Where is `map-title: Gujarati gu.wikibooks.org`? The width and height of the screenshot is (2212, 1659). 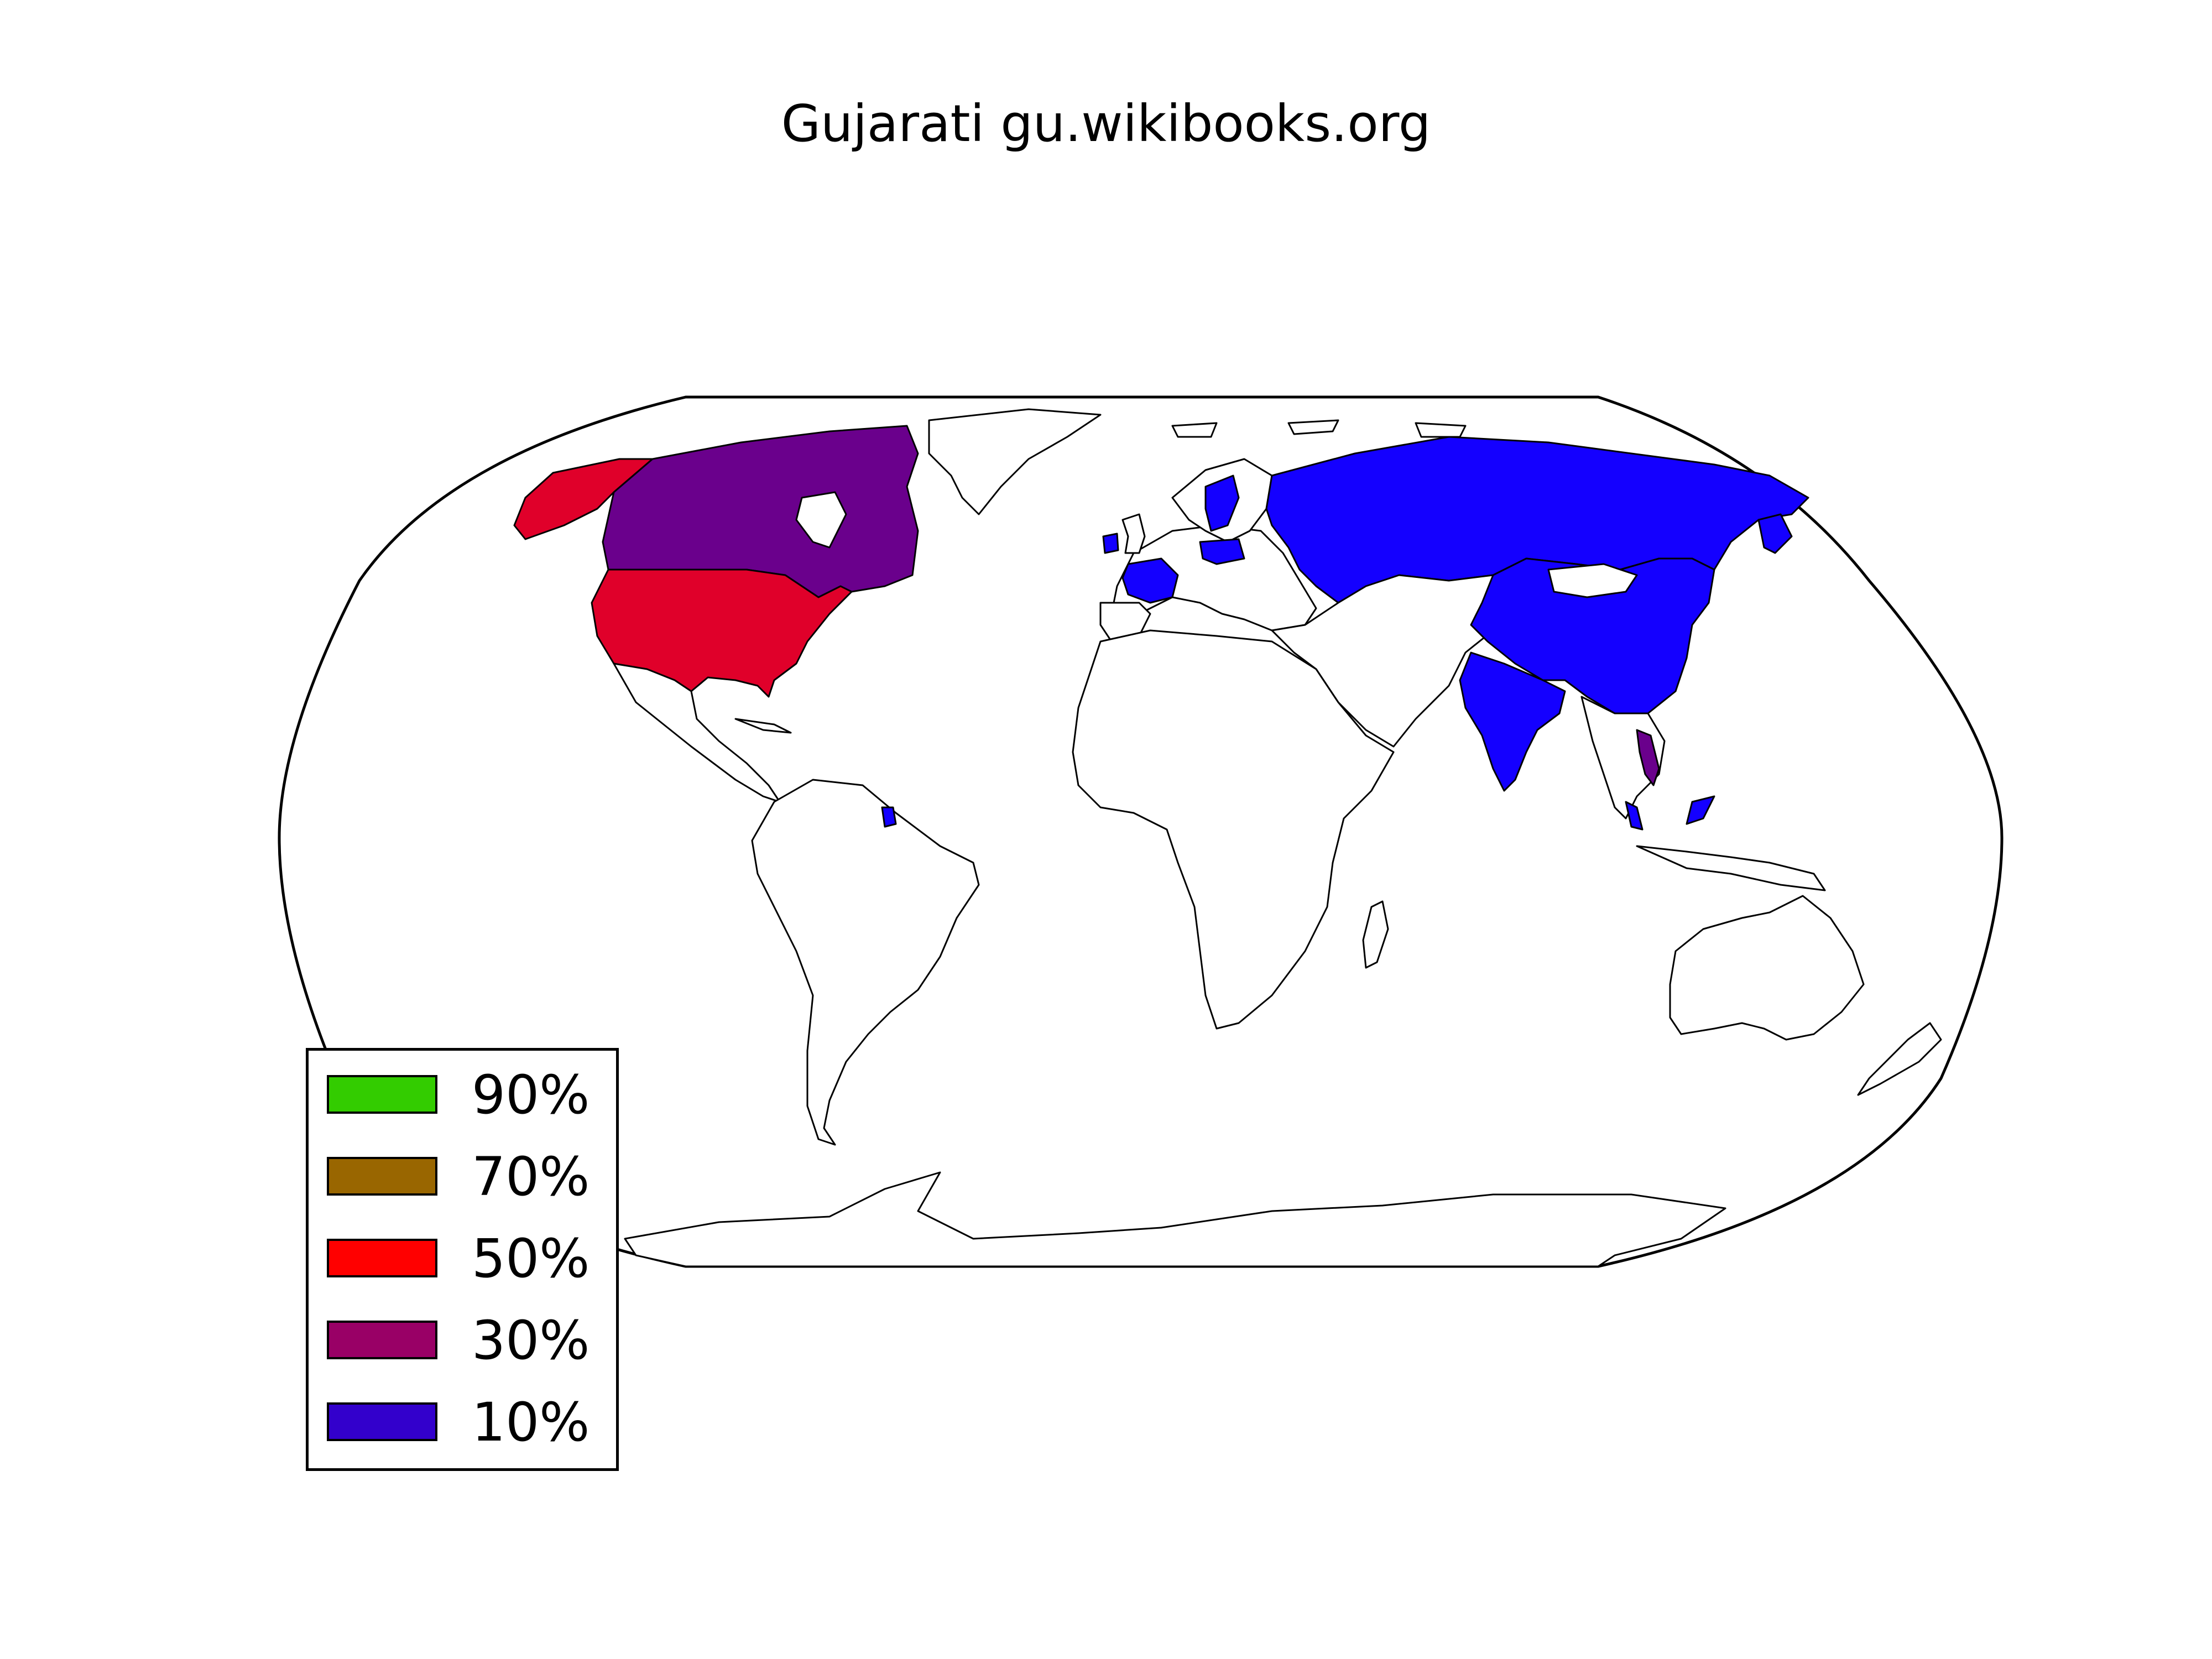 map-title: Gujarati gu.wikibooks.org is located at coordinates (1106, 124).